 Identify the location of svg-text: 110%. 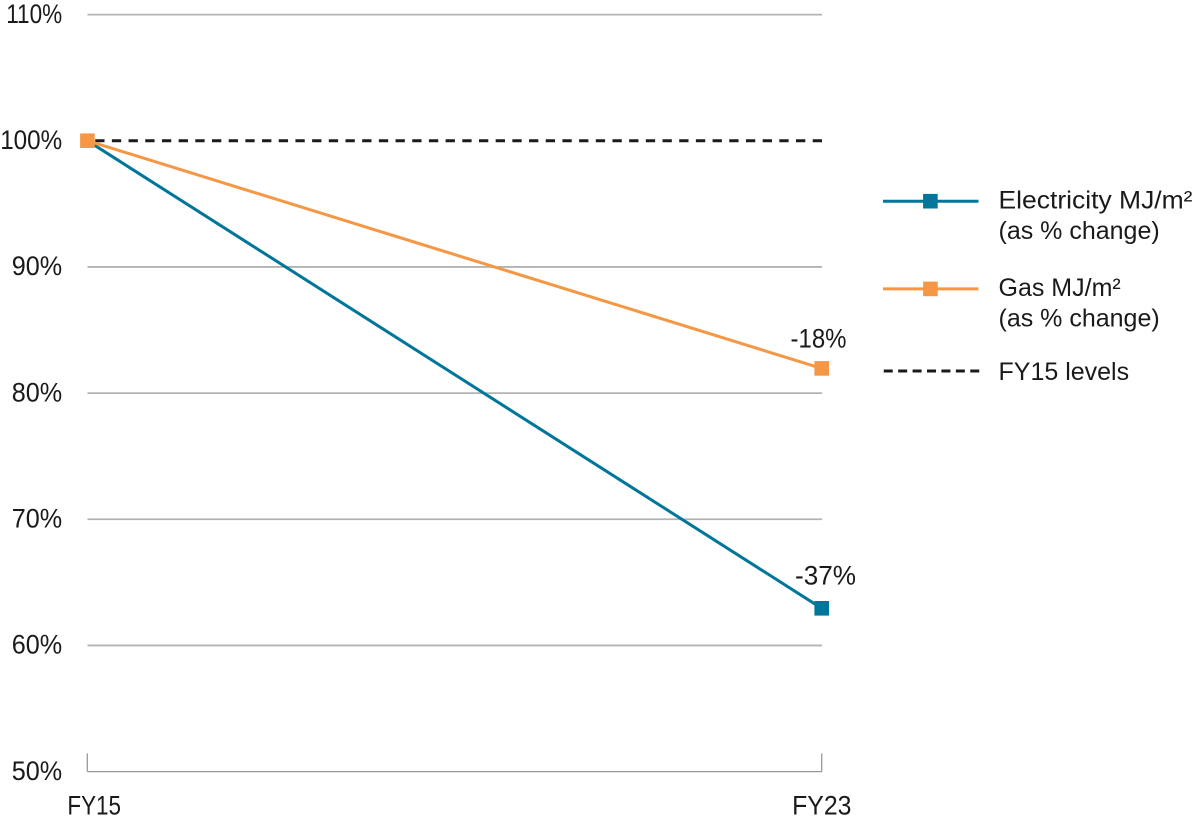
(34, 14).